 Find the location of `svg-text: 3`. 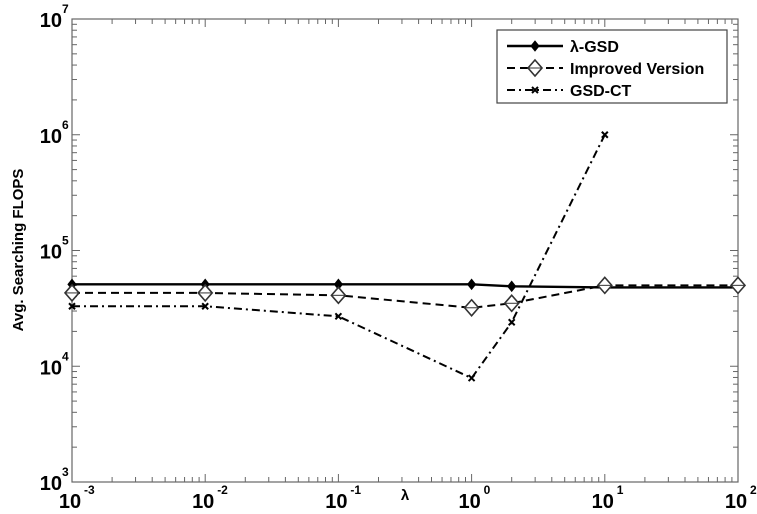

svg-text: 3 is located at coordinates (65, 472).